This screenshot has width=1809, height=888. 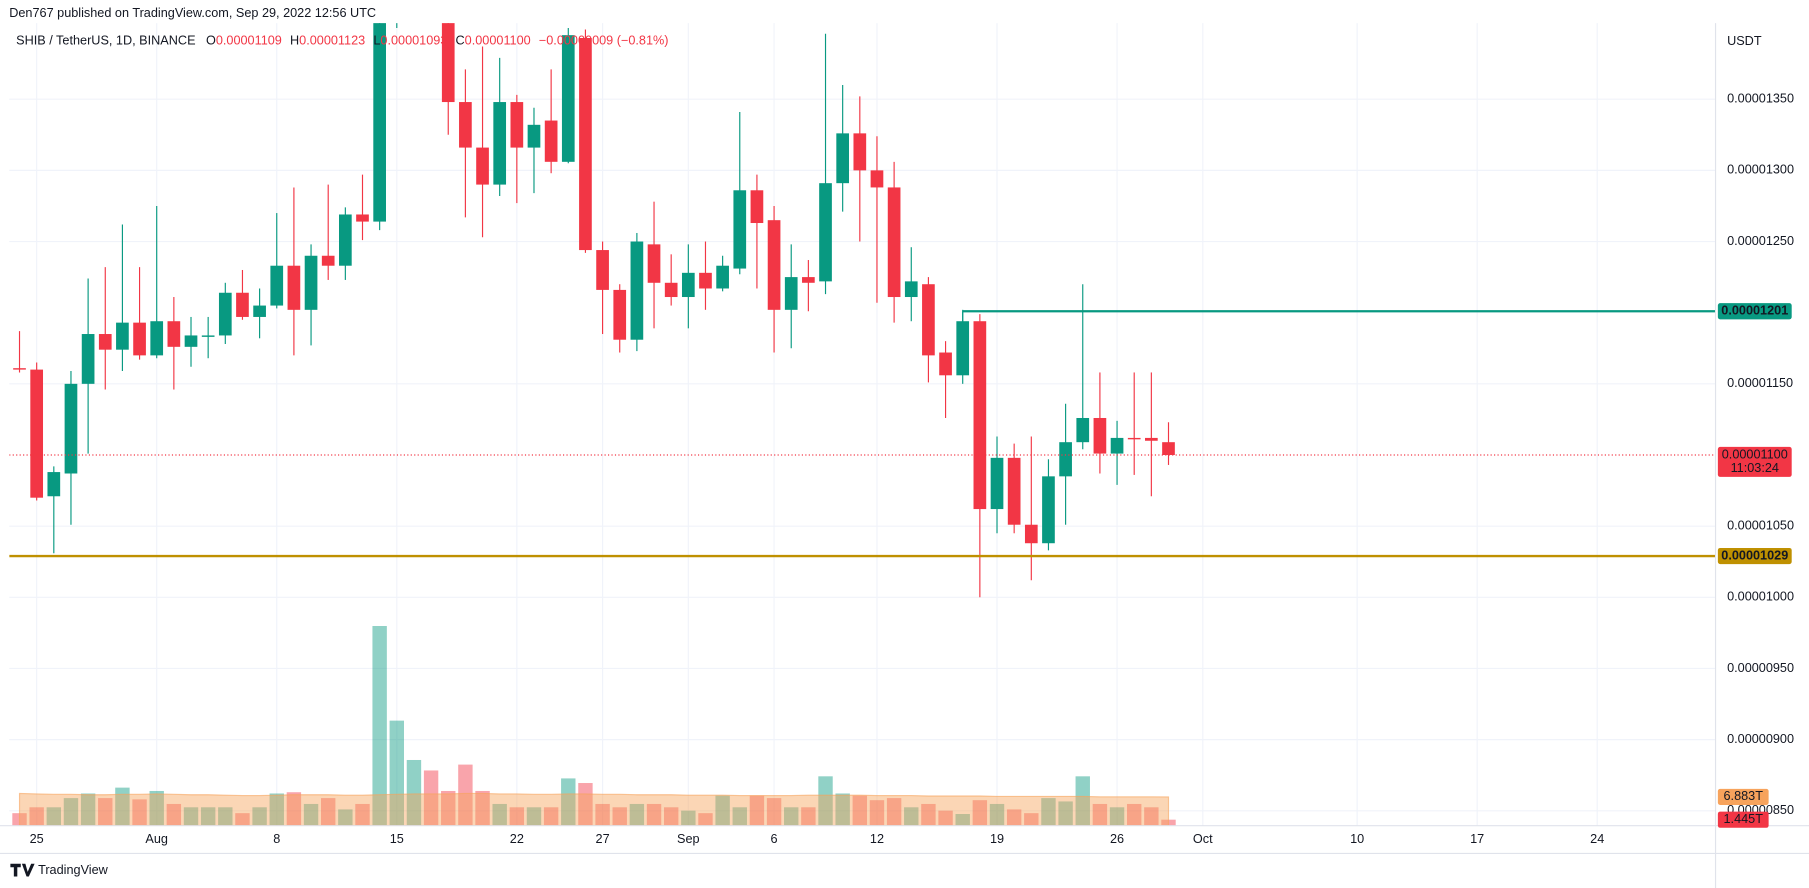 What do you see at coordinates (22, 870) in the screenshot?
I see `logo-mark` at bounding box center [22, 870].